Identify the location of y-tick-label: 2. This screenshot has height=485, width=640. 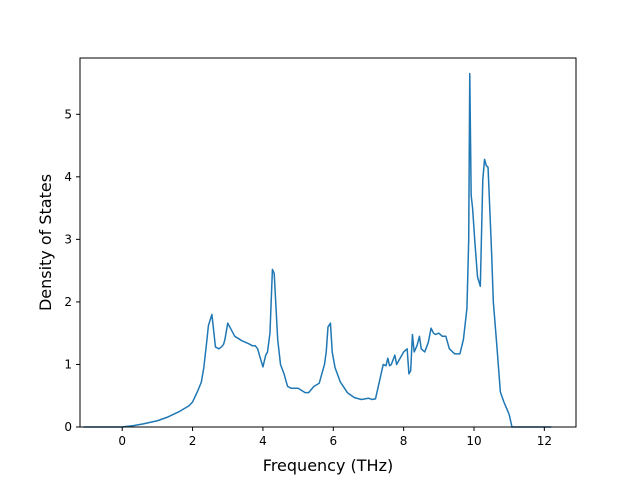
(68, 302).